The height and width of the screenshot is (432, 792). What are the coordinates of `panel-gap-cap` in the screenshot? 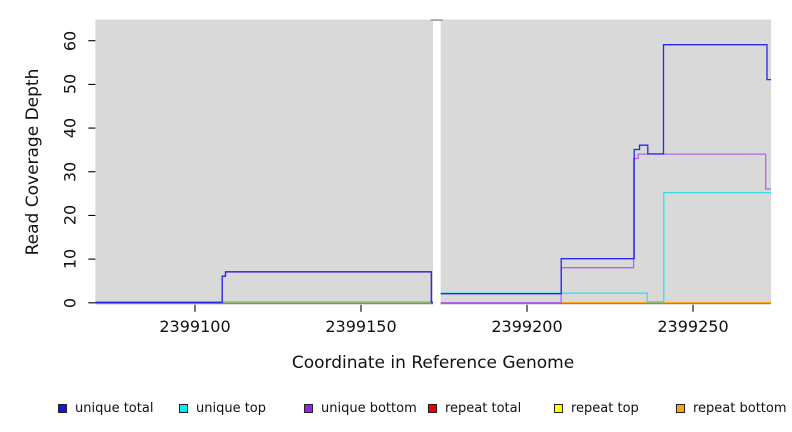 It's located at (436, 20).